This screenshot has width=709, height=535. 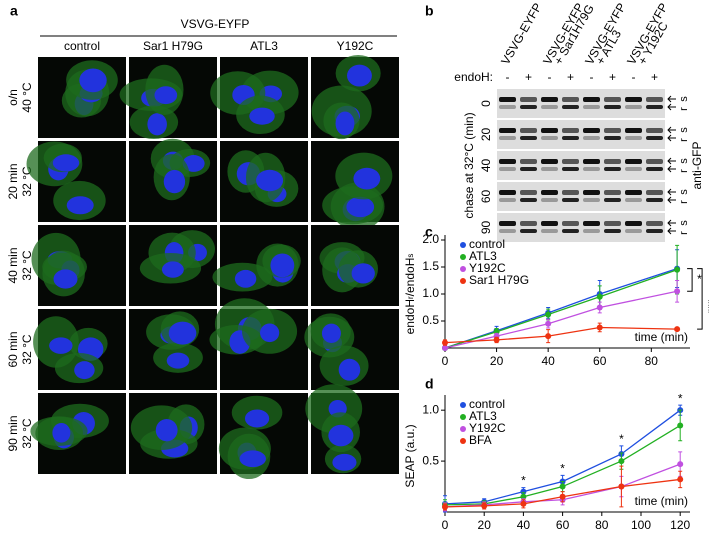 I want to click on series-line, so click(x=562, y=493).